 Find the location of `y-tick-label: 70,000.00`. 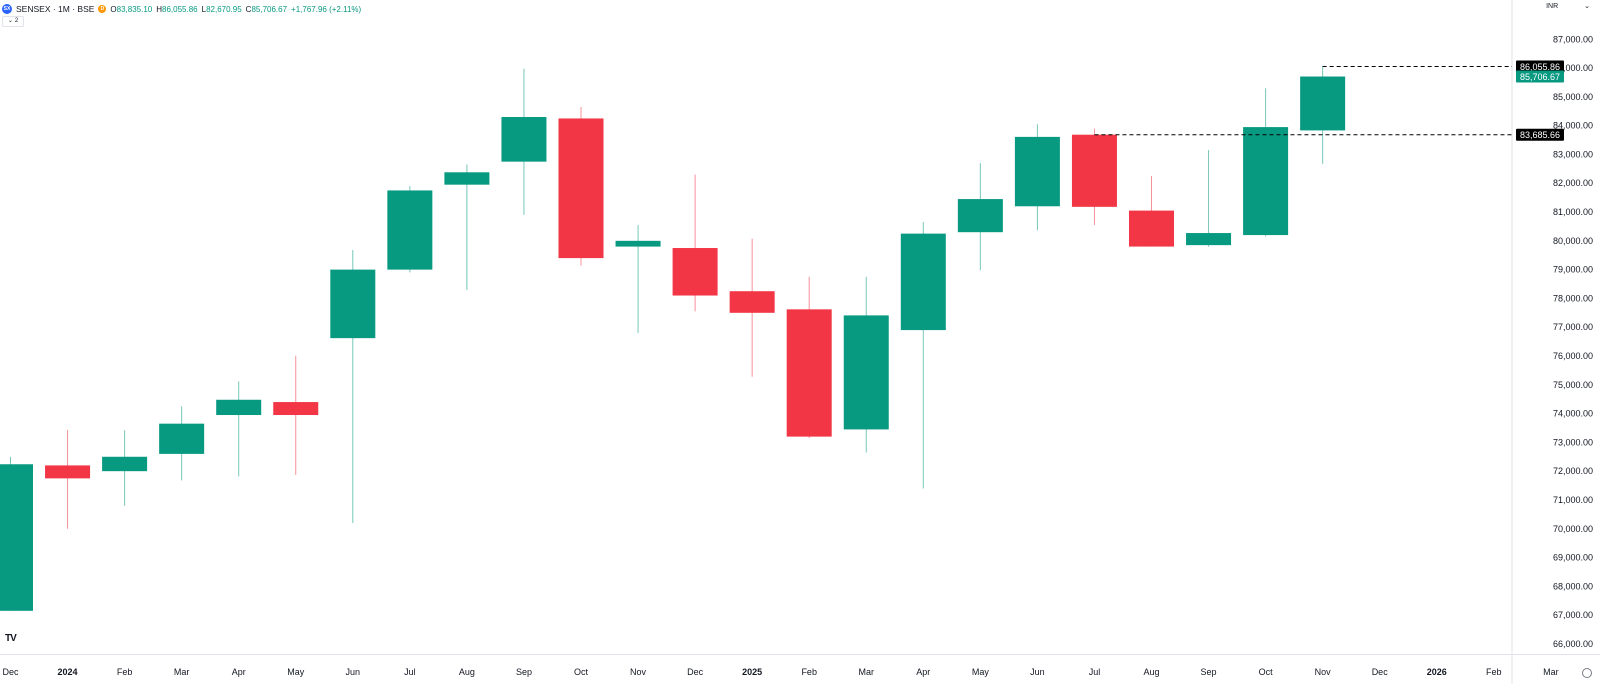

y-tick-label: 70,000.00 is located at coordinates (1573, 529).